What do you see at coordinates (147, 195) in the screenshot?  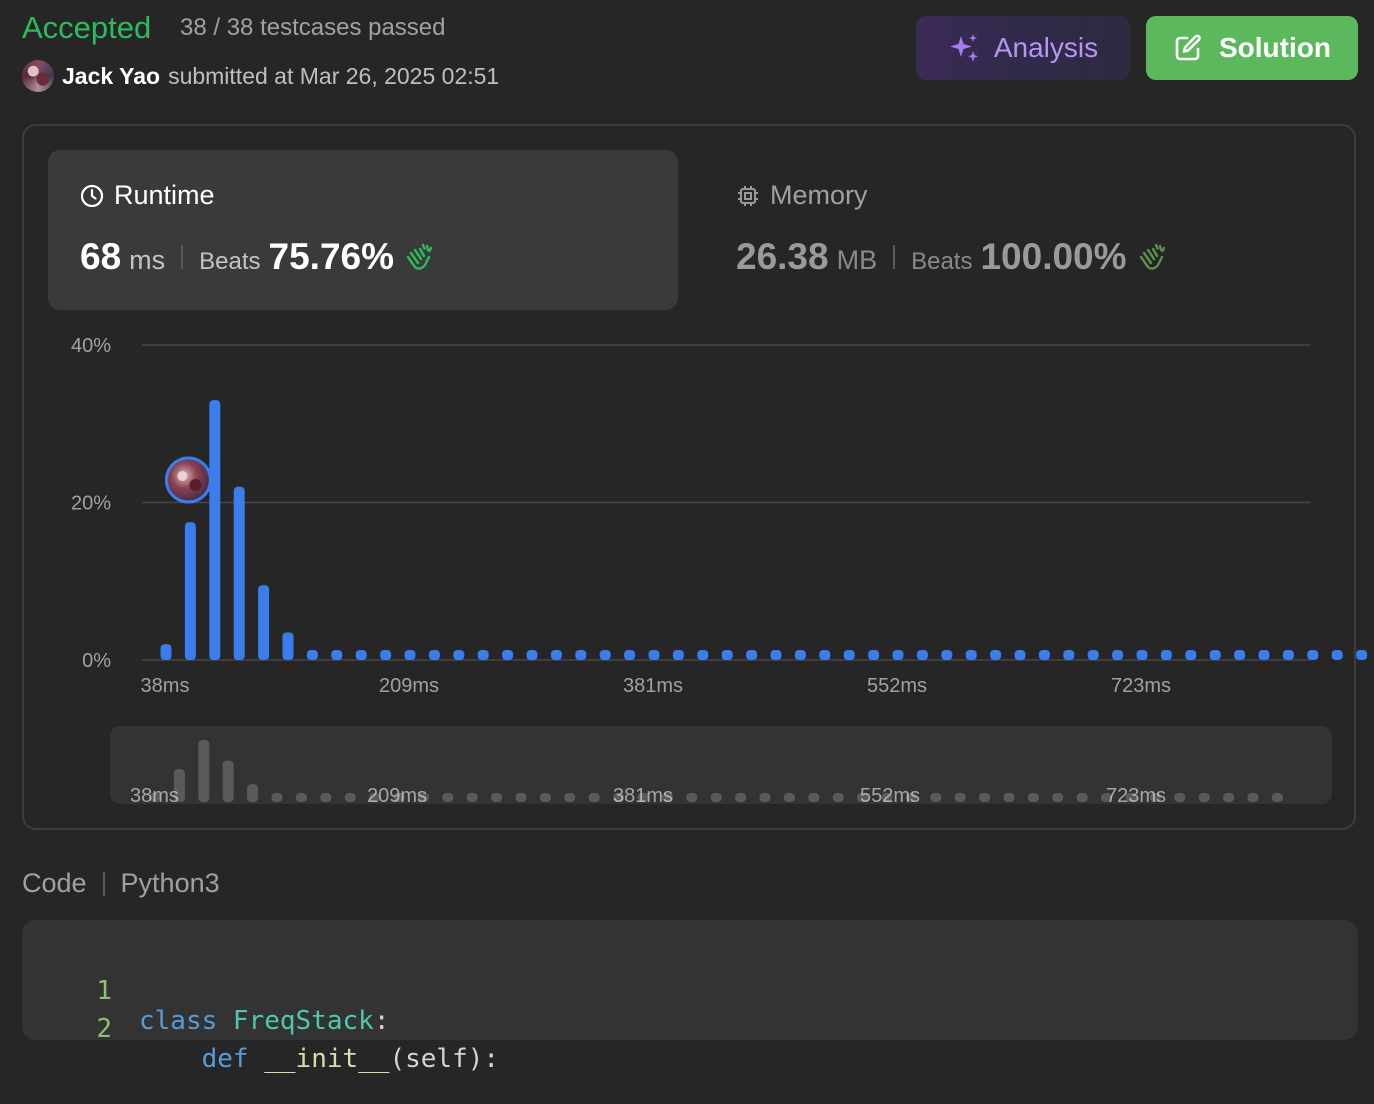 I see `runtime-title: Runtime` at bounding box center [147, 195].